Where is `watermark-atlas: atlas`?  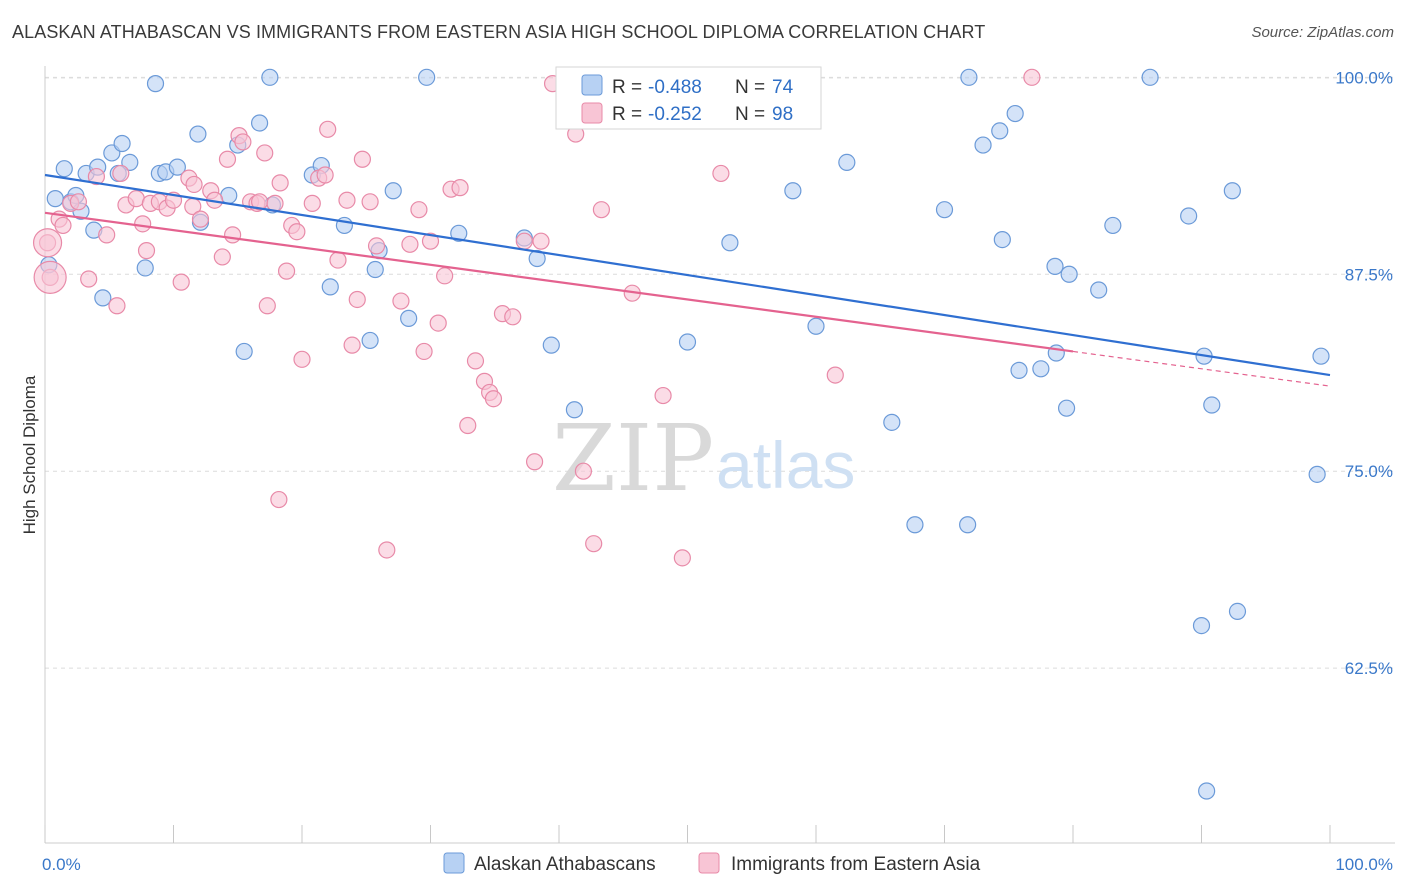
watermark-atlas: atlas is located at coordinates (785, 465).